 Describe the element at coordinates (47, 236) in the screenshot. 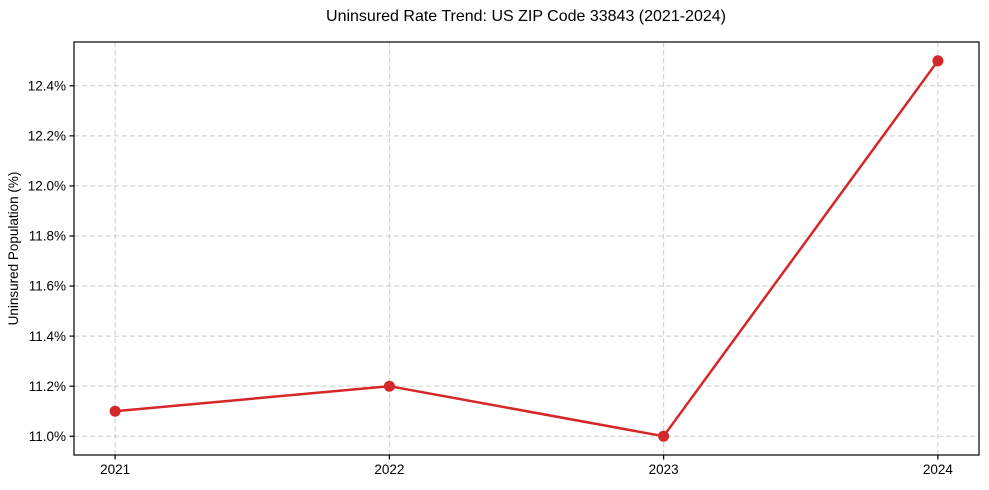

I see `y-tick-label: 11.8%` at that location.